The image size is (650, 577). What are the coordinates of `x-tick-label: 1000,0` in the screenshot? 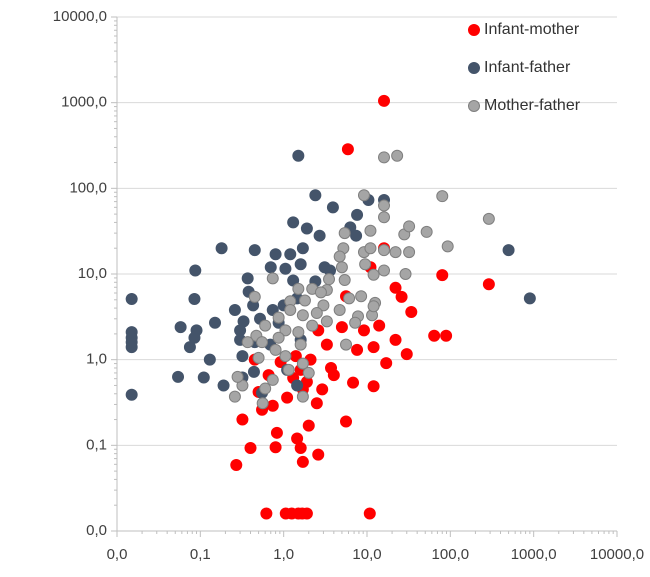 It's located at (534, 554).